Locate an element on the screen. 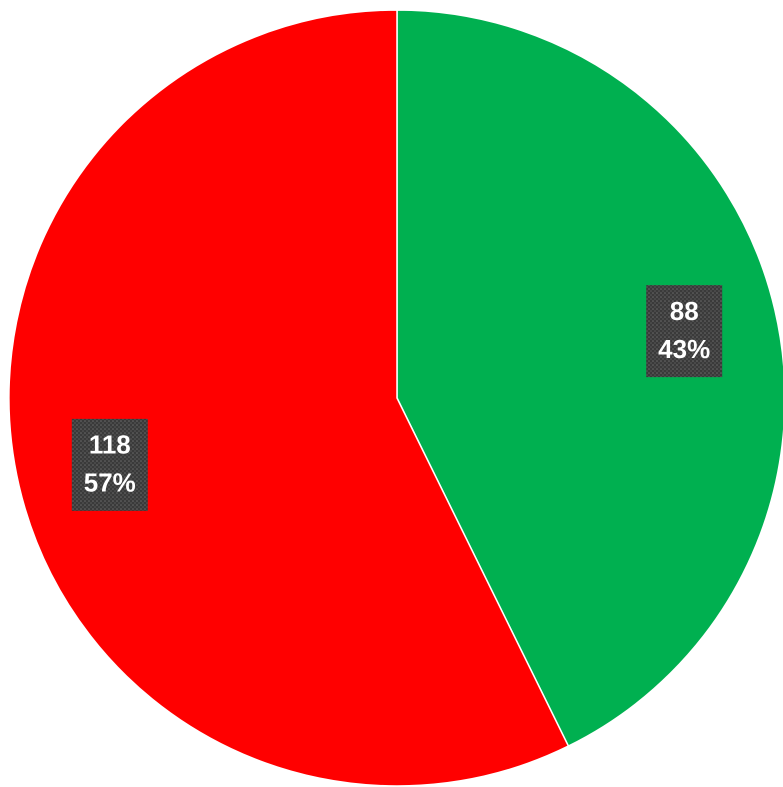 Image resolution: width=783 pixels, height=787 pixels. data-label-percent: 43% is located at coordinates (684, 349).